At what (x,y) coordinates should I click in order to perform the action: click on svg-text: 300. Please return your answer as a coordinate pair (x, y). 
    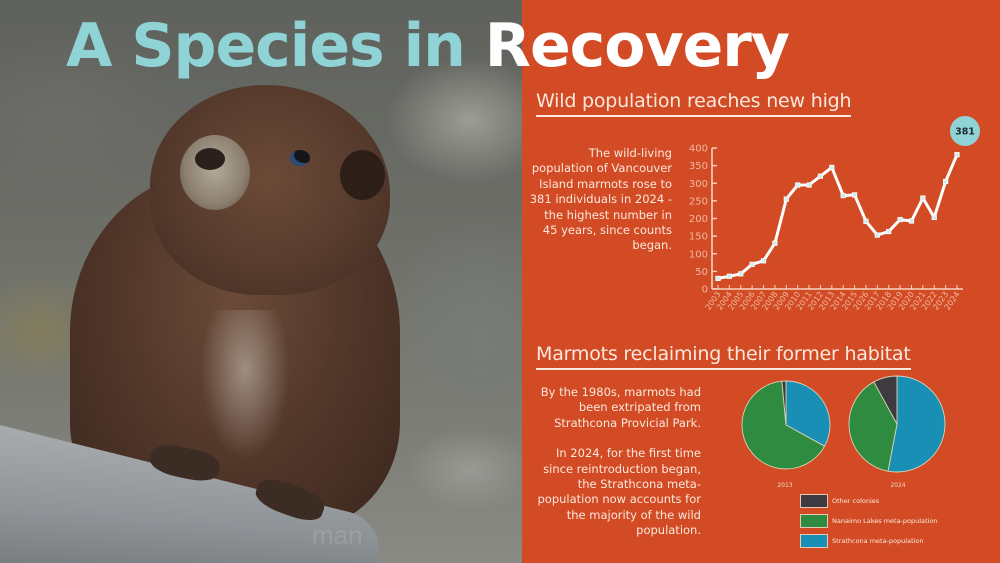
    Looking at the image, I should click on (698, 184).